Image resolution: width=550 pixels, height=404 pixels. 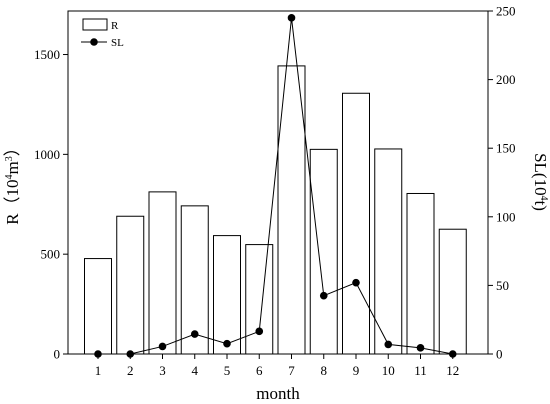 I want to click on y-axis-left-title: R（104m3）, so click(x=12, y=182).